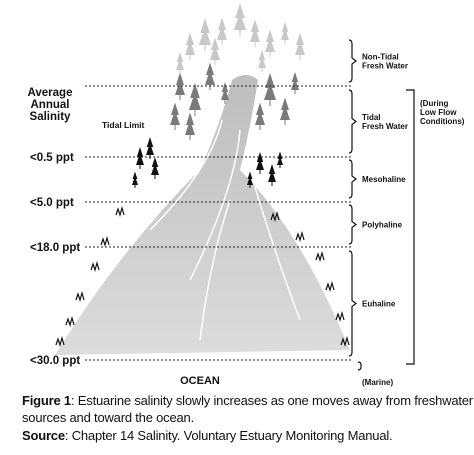 This screenshot has width=474, height=455. I want to click on axis-title: Average, so click(50, 93).